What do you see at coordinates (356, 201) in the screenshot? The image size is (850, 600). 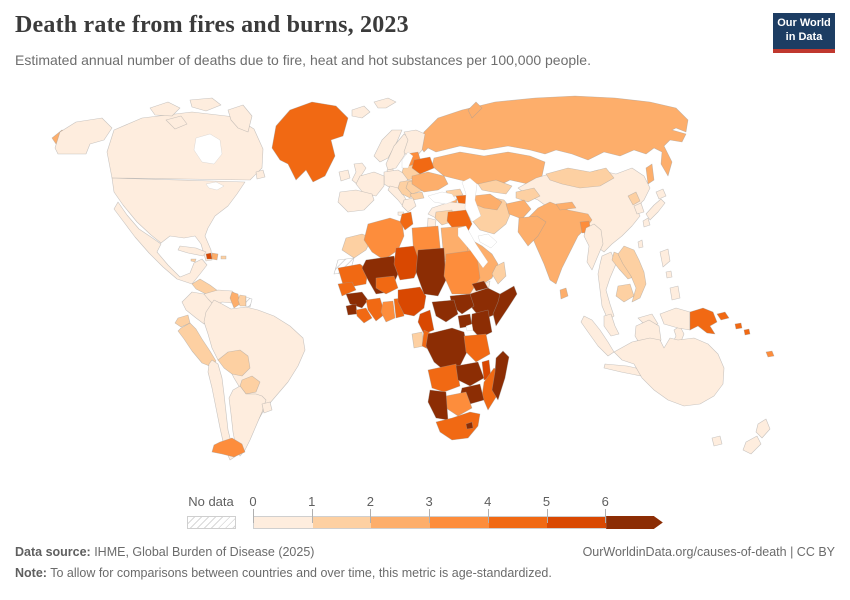 I see `region-iberia` at bounding box center [356, 201].